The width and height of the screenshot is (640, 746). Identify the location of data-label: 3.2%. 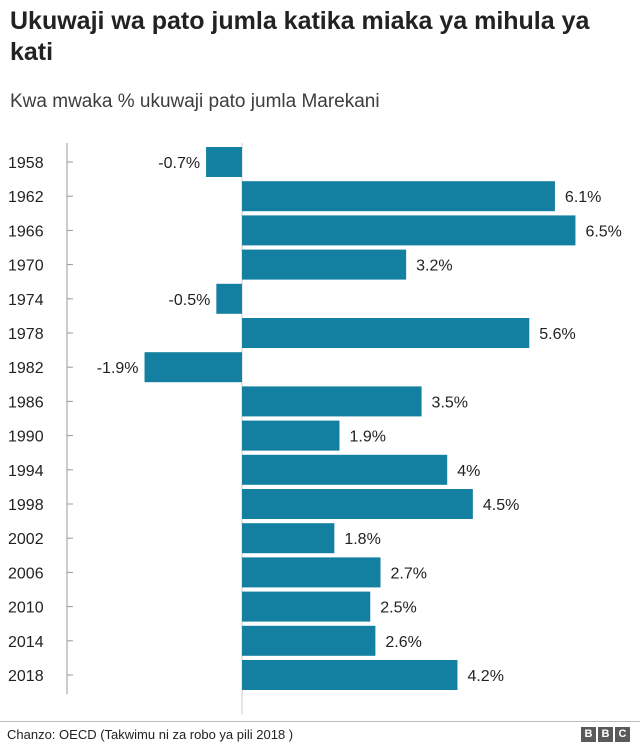
(434, 266).